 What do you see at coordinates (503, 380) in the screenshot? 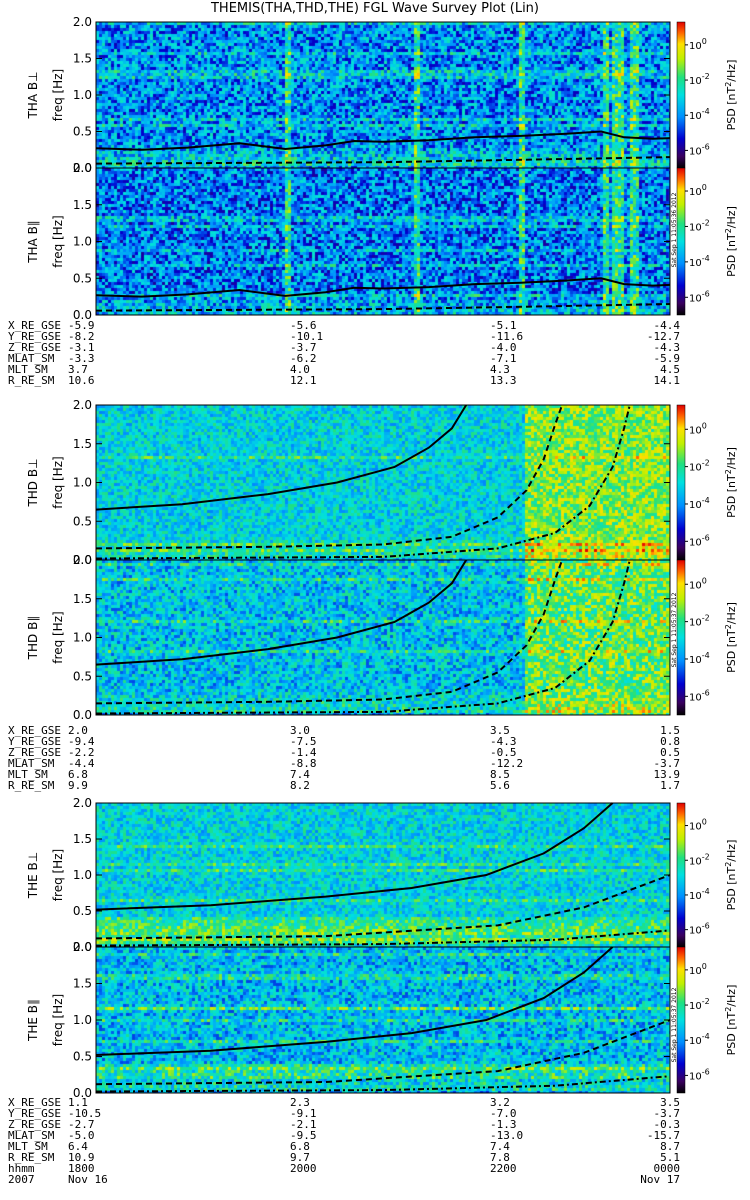
I see `ephemeris-value: 13.3` at bounding box center [503, 380].